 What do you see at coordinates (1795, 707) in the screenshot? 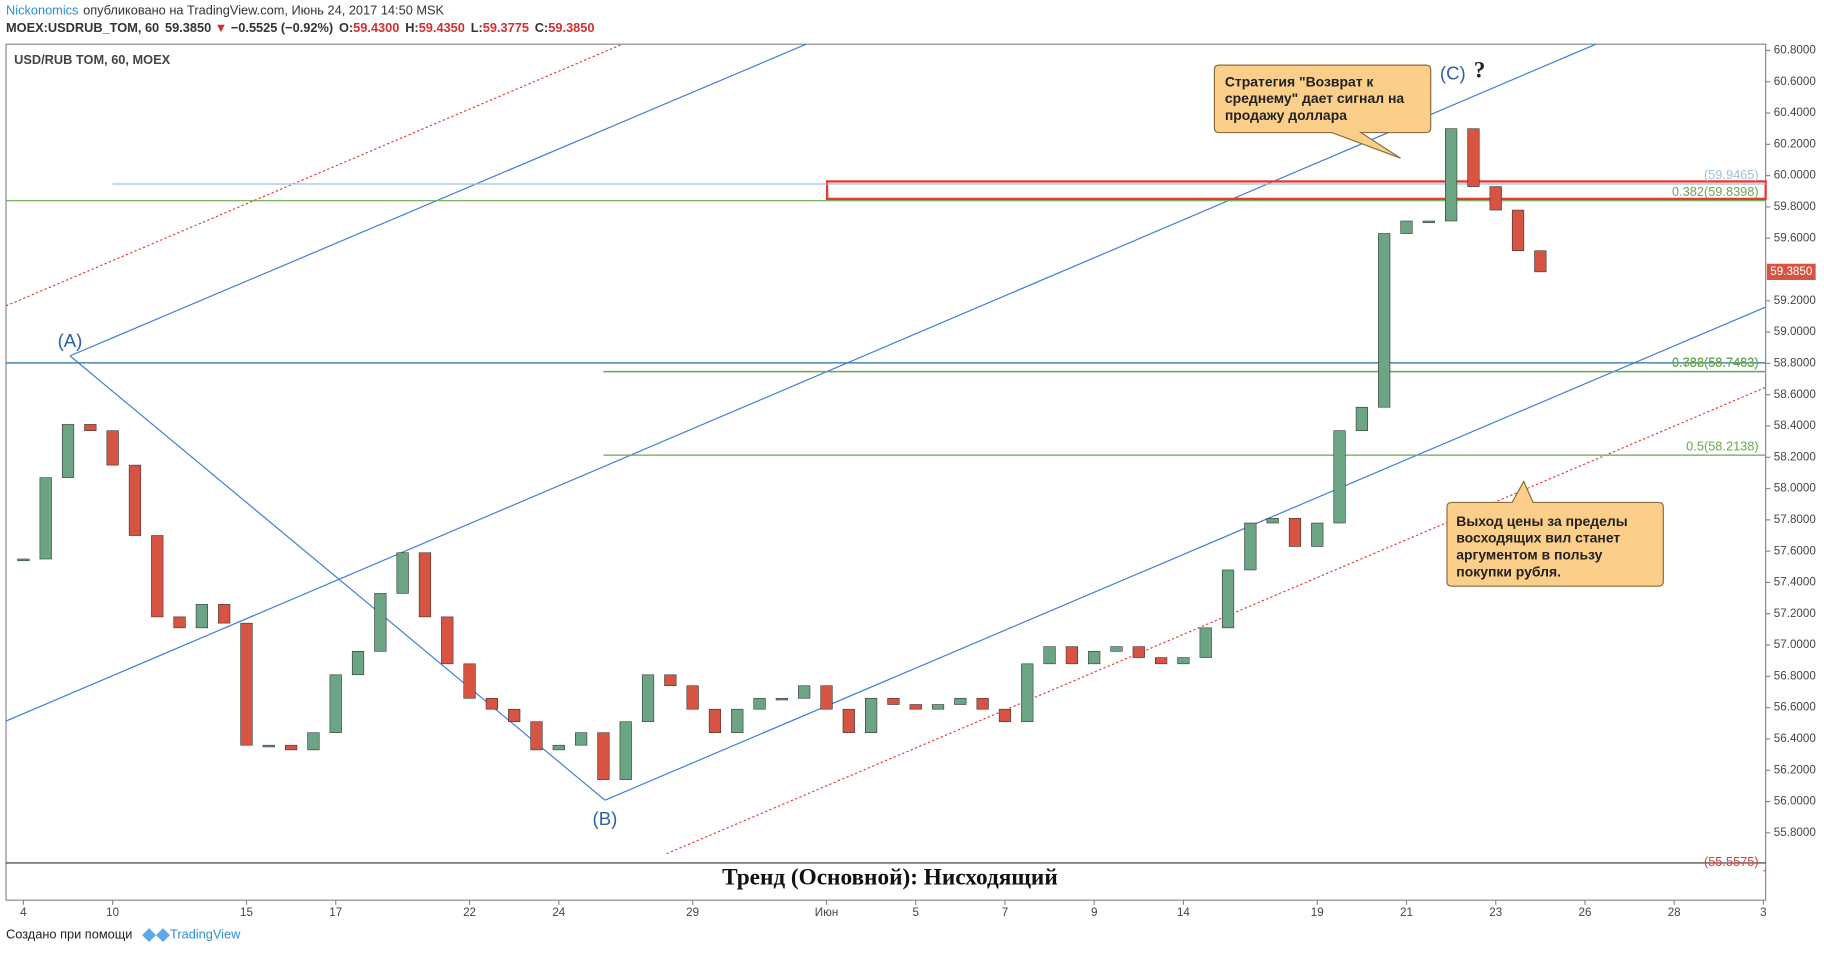
I see `y-tick-label: 56.6000` at bounding box center [1795, 707].